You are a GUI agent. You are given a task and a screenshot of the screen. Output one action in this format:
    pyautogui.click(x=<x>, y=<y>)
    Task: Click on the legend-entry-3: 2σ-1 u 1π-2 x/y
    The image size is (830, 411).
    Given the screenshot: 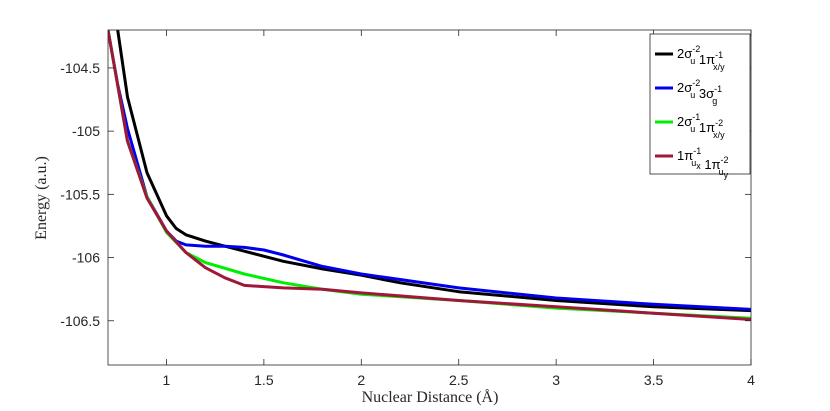 What is the action you would take?
    pyautogui.click(x=701, y=126)
    